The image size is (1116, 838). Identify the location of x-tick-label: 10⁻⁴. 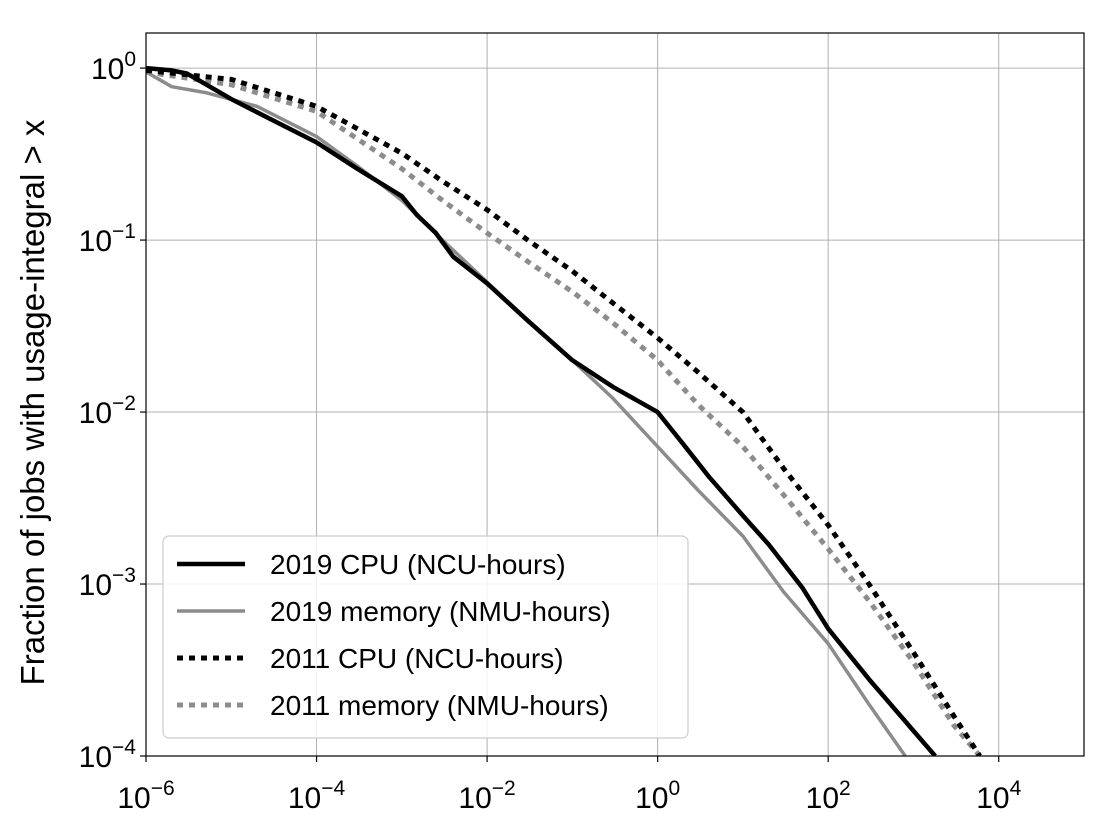
(317, 796).